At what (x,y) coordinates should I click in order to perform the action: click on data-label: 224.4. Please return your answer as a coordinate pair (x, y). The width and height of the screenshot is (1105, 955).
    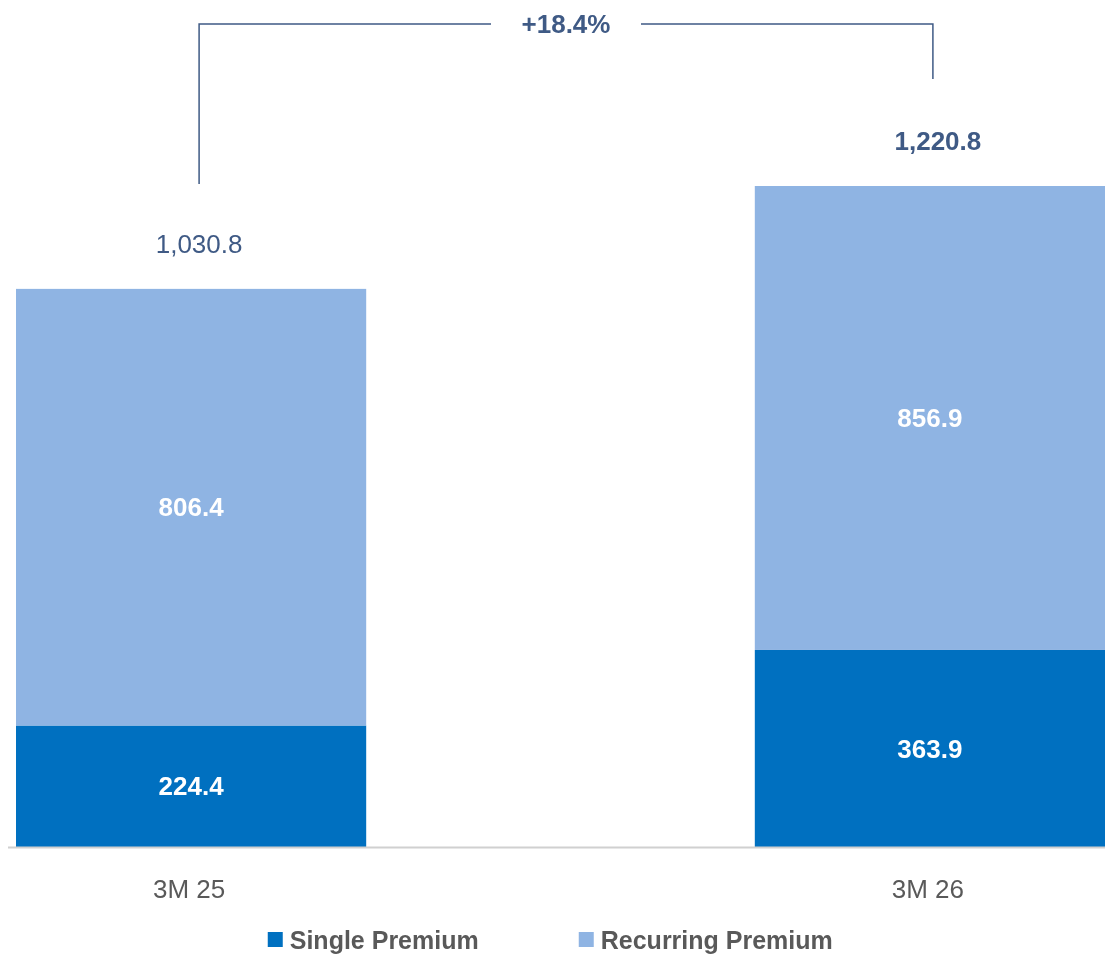
    Looking at the image, I should click on (191, 786).